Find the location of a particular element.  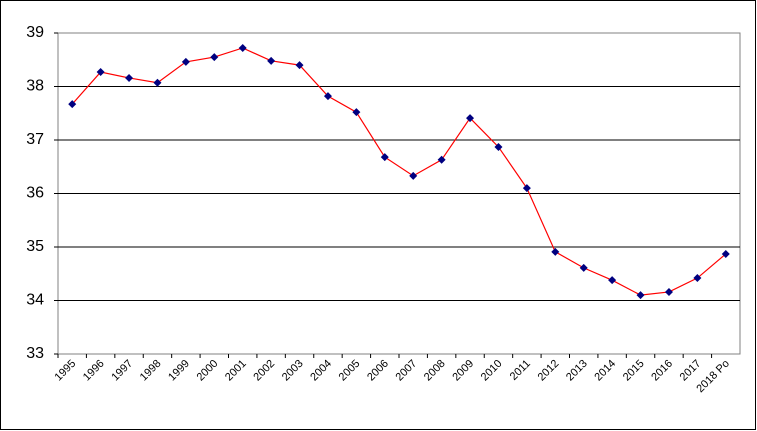

y-tick-label: 34 is located at coordinates (35, 300).